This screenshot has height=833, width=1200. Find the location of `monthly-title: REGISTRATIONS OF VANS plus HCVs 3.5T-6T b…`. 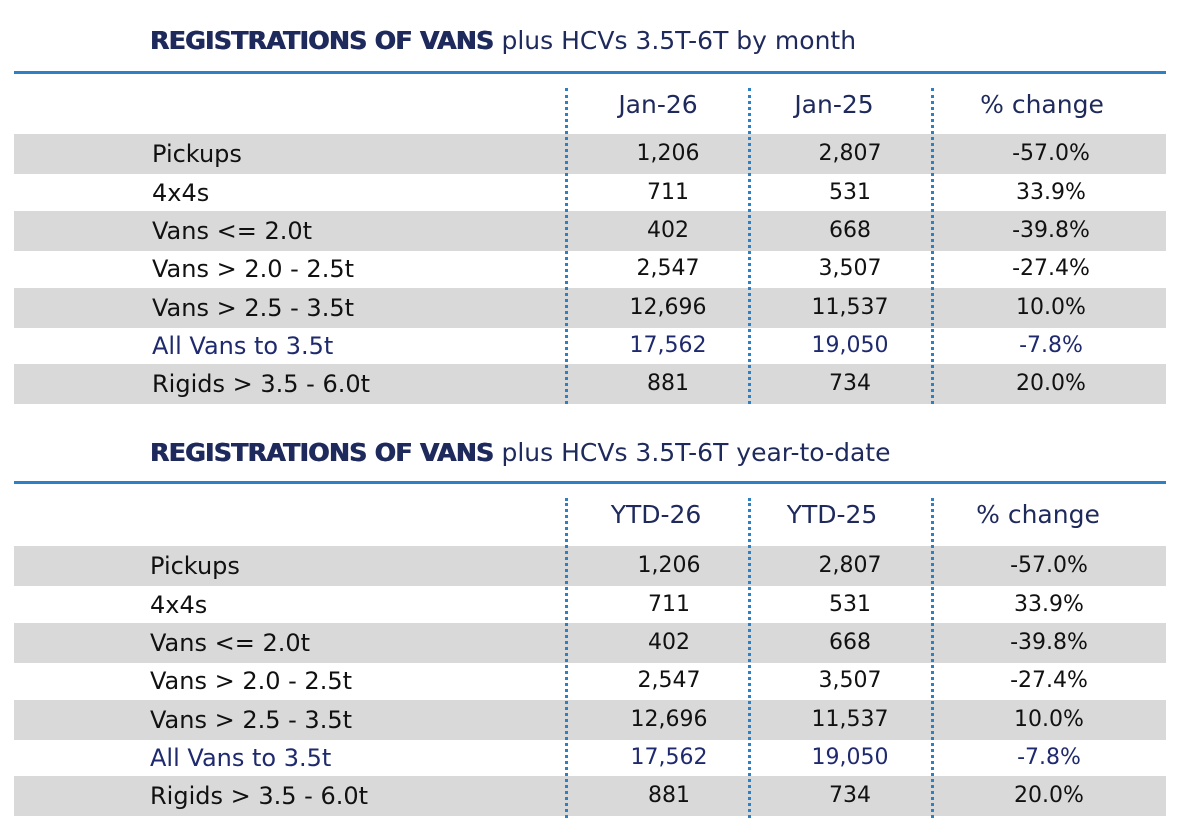

monthly-title: REGISTRATIONS OF VANS plus HCVs 3.5T-6T b… is located at coordinates (503, 40).